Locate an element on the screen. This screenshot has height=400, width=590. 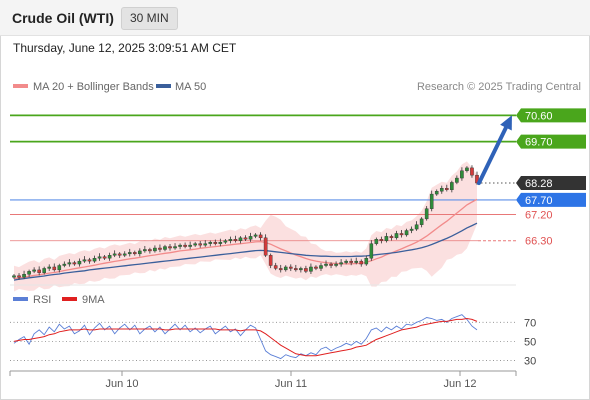
interval-button: 30 MIN is located at coordinates (149, 18).